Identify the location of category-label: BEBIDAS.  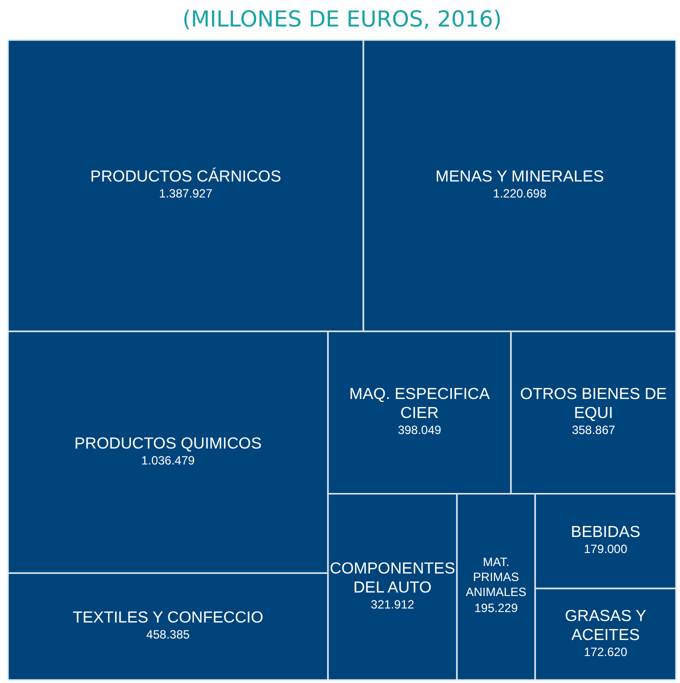
(605, 533).